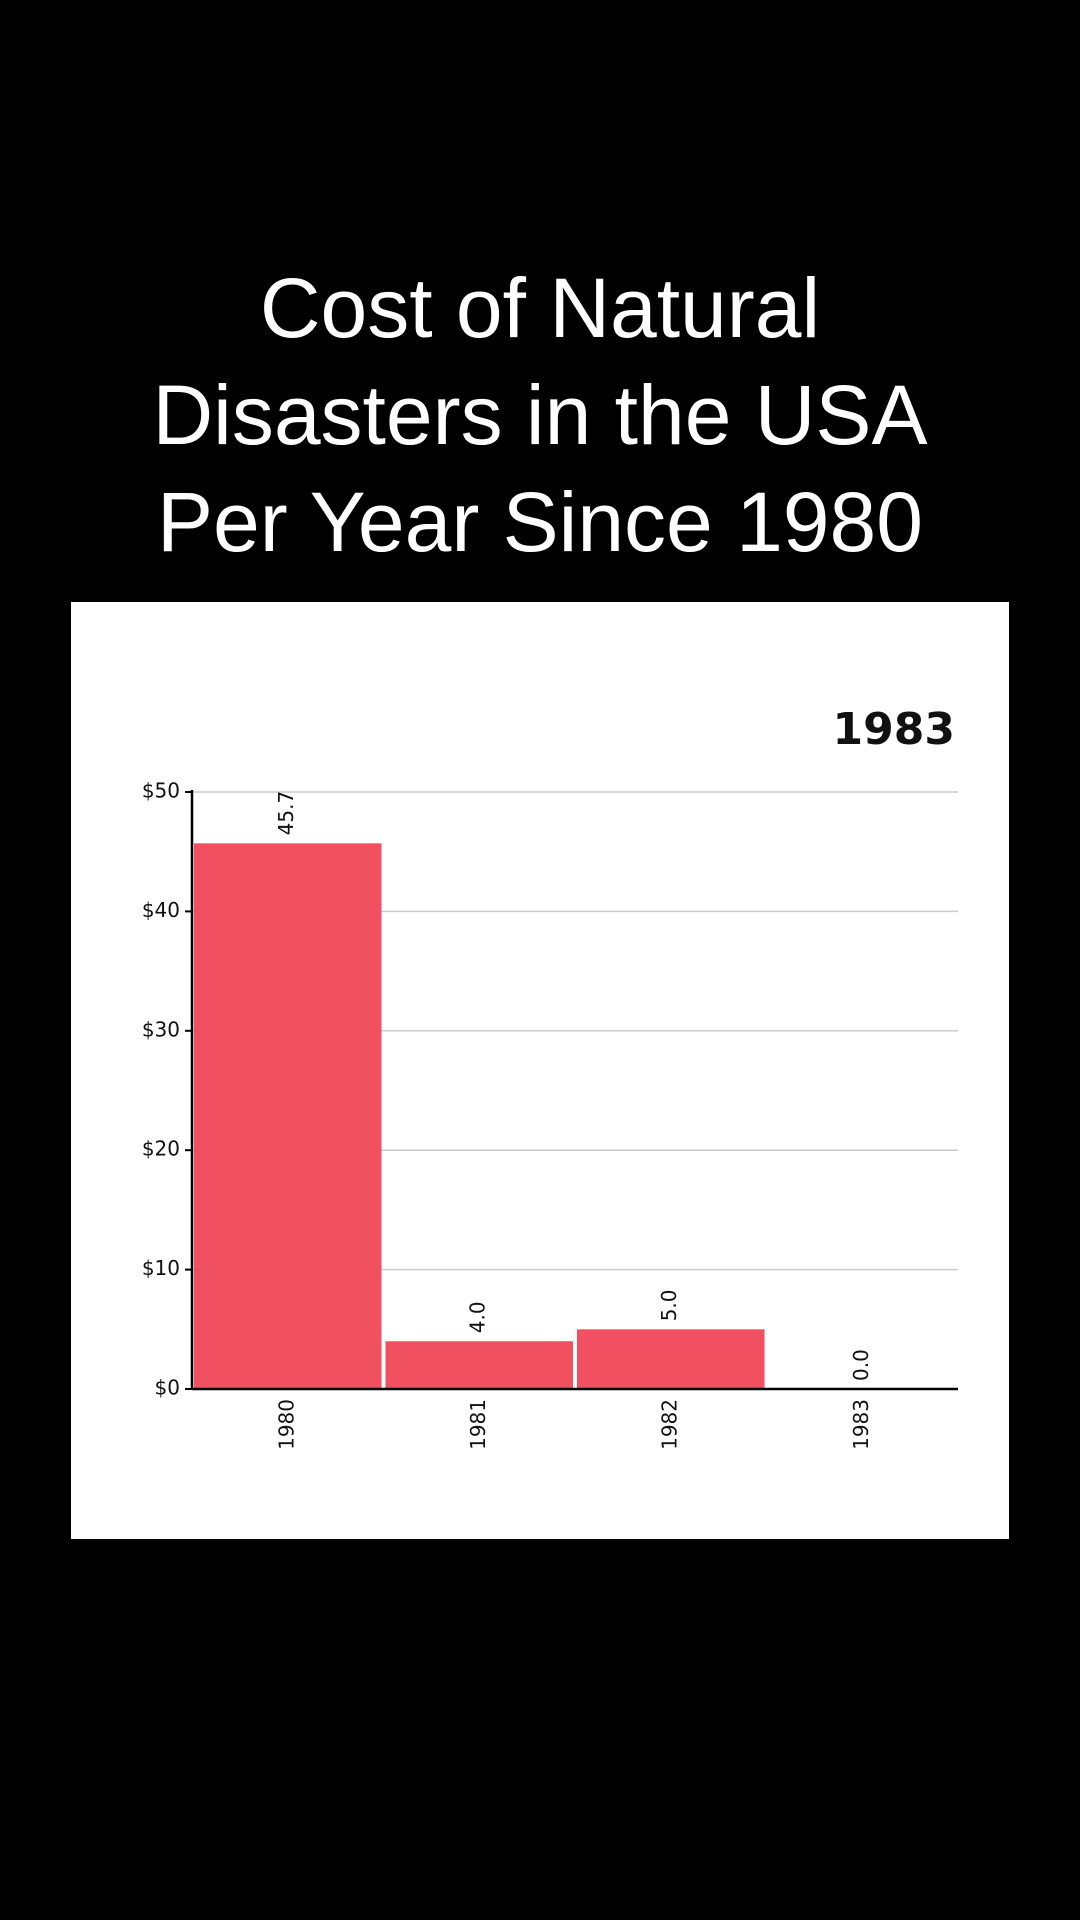  What do you see at coordinates (161, 1149) in the screenshot?
I see `y-tick-label: $20` at bounding box center [161, 1149].